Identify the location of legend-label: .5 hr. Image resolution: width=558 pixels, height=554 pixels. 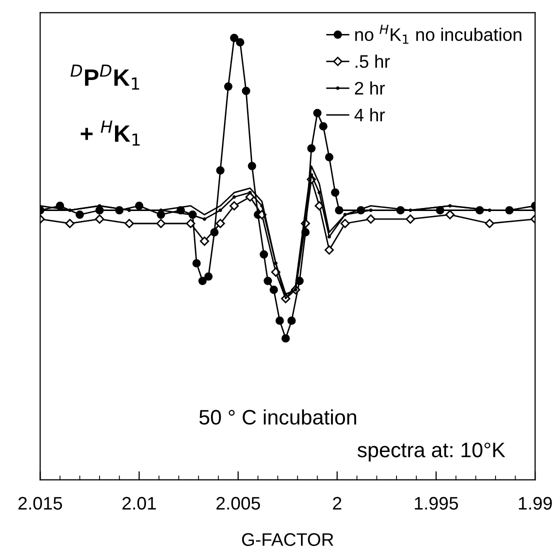
(373, 61).